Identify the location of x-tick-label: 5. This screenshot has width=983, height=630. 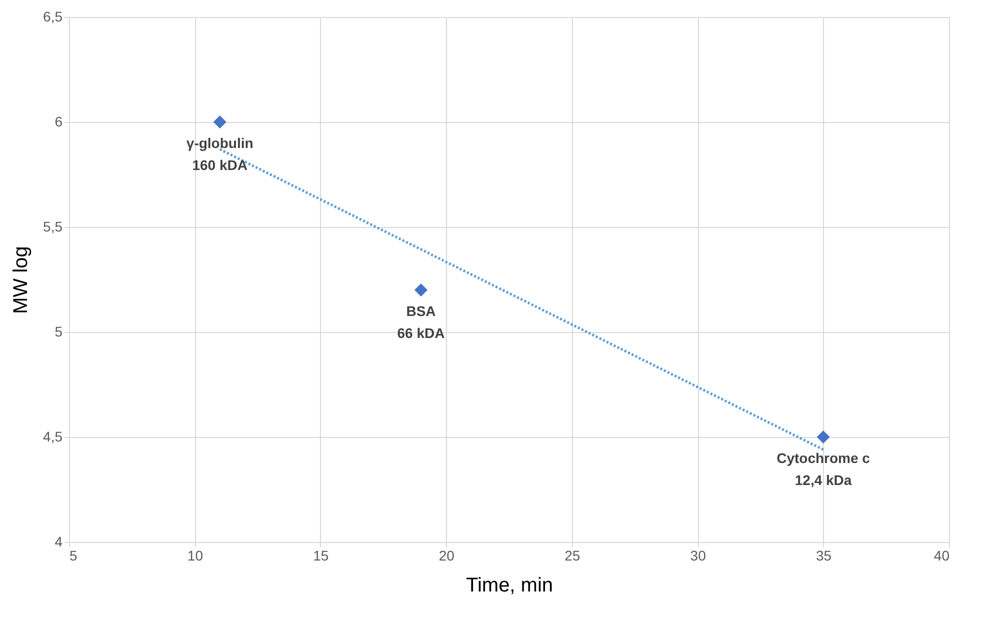
(74, 556).